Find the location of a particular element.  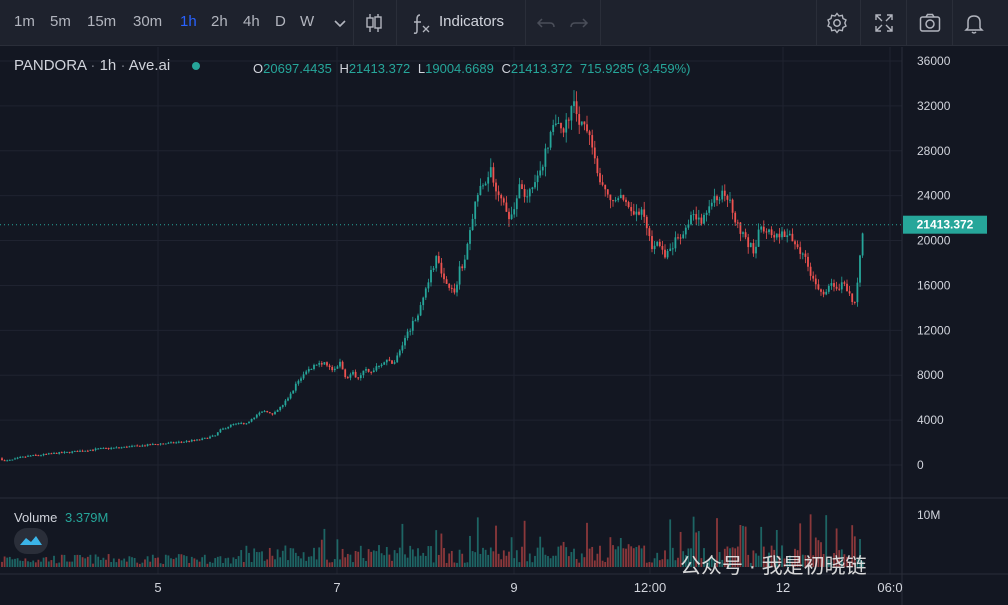

fullscreen-icon is located at coordinates (884, 23).